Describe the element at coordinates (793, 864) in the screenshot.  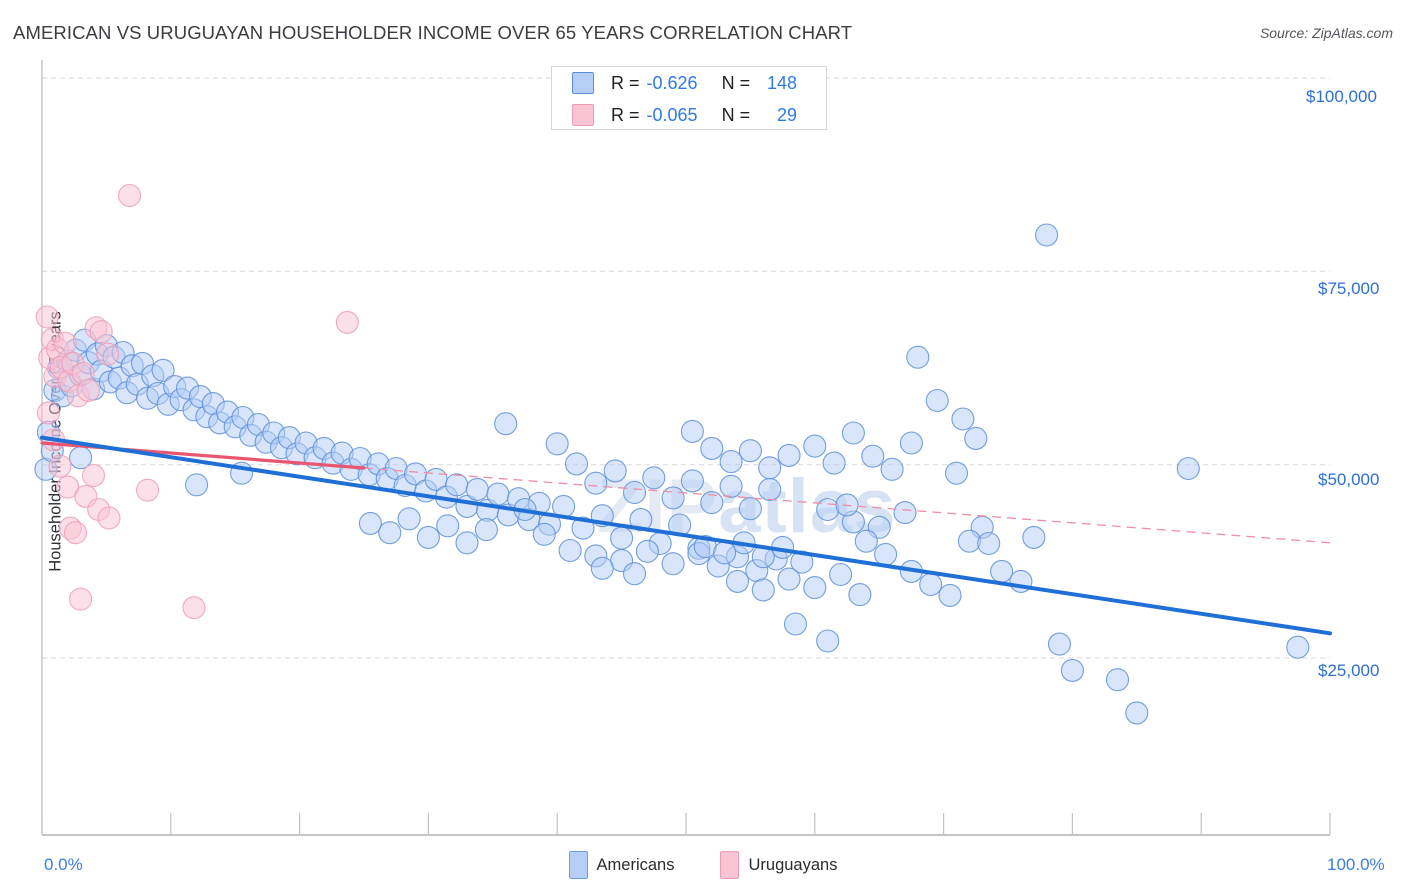
I see `legend-label-uruguayans: Uruguayans` at that location.